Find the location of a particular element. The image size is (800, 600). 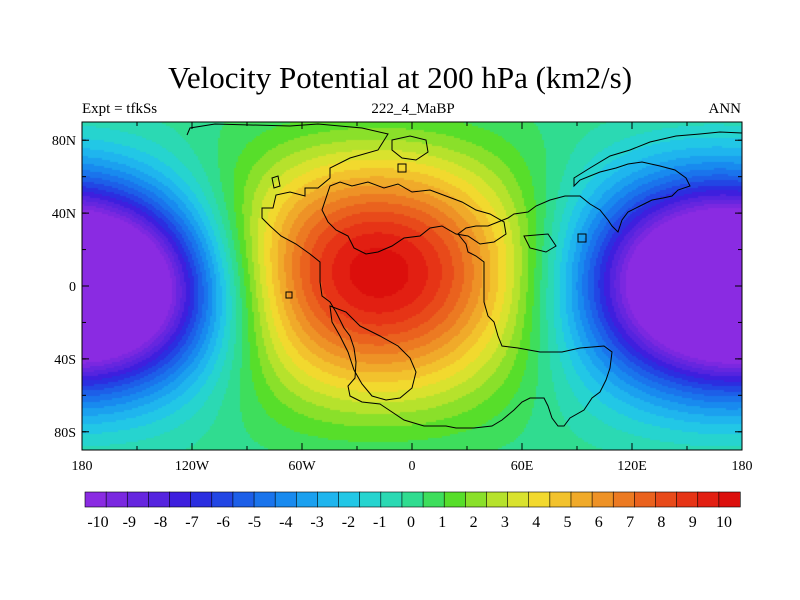

season-label: ANN is located at coordinates (725, 109).